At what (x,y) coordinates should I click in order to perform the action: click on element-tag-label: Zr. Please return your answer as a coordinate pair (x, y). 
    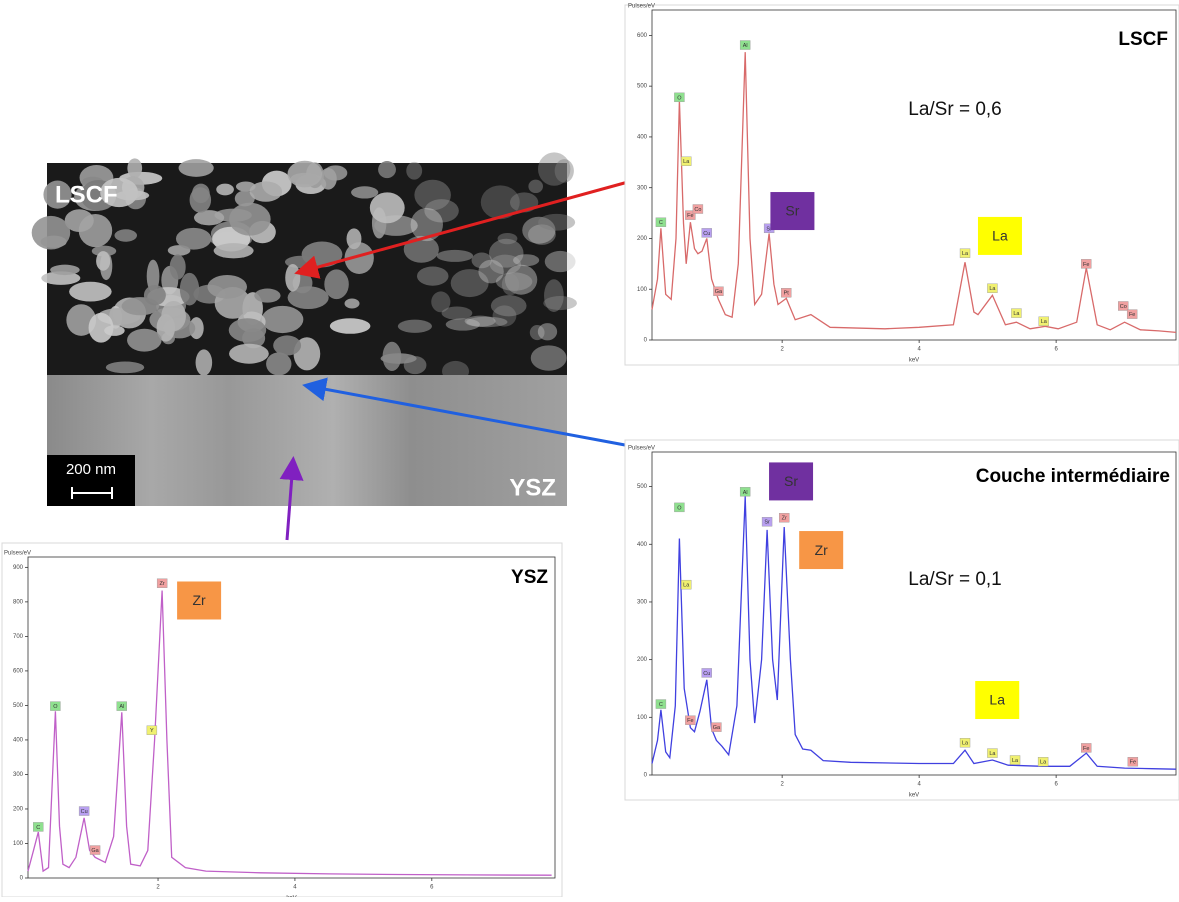
    Looking at the image, I should click on (162, 584).